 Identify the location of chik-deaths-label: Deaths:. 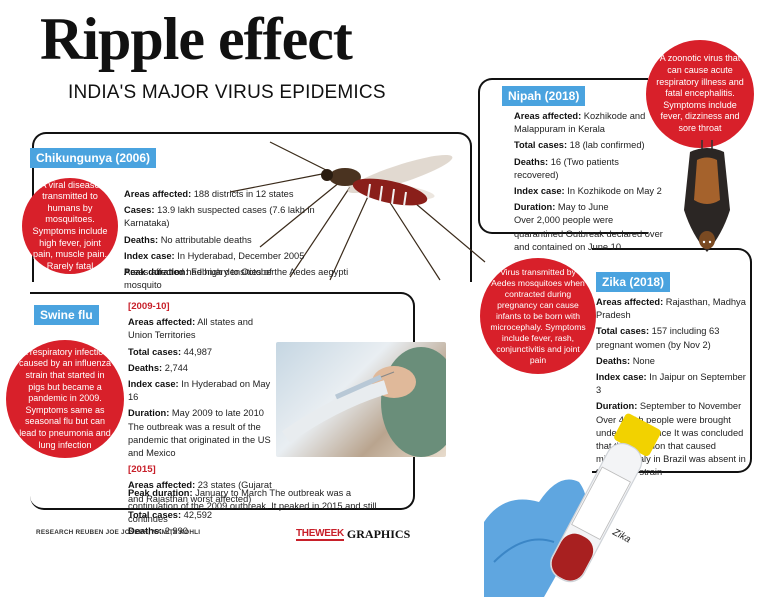
(141, 239).